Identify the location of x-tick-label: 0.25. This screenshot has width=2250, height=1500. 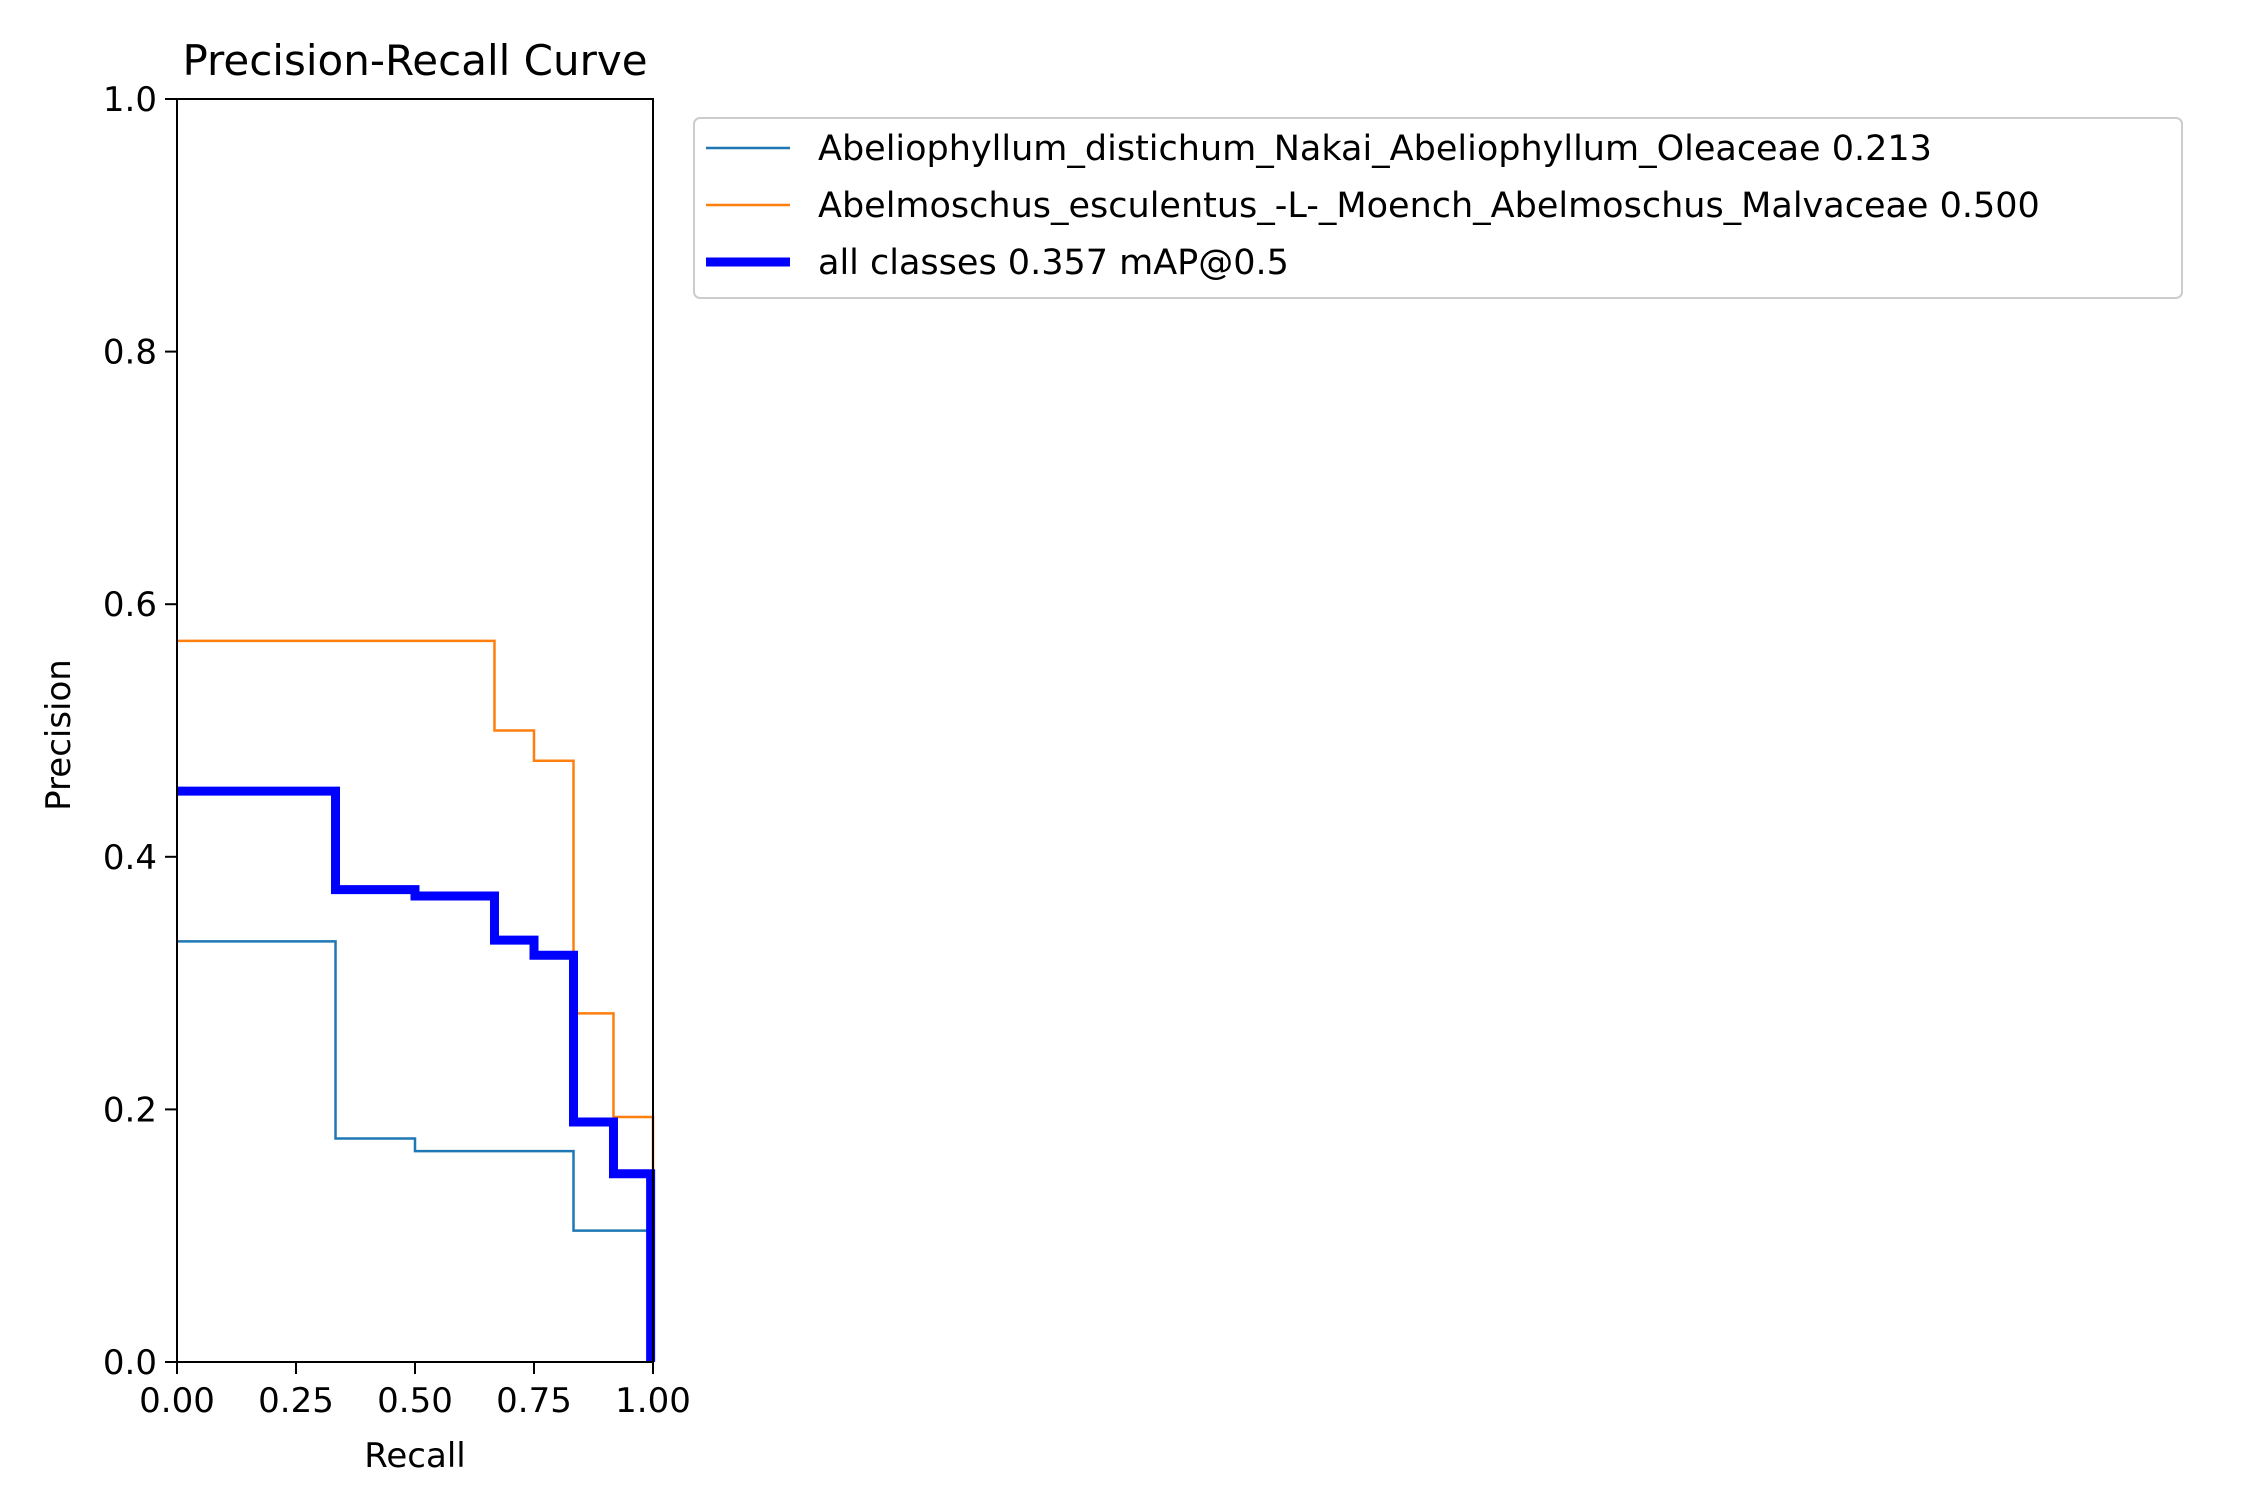
(296, 1401).